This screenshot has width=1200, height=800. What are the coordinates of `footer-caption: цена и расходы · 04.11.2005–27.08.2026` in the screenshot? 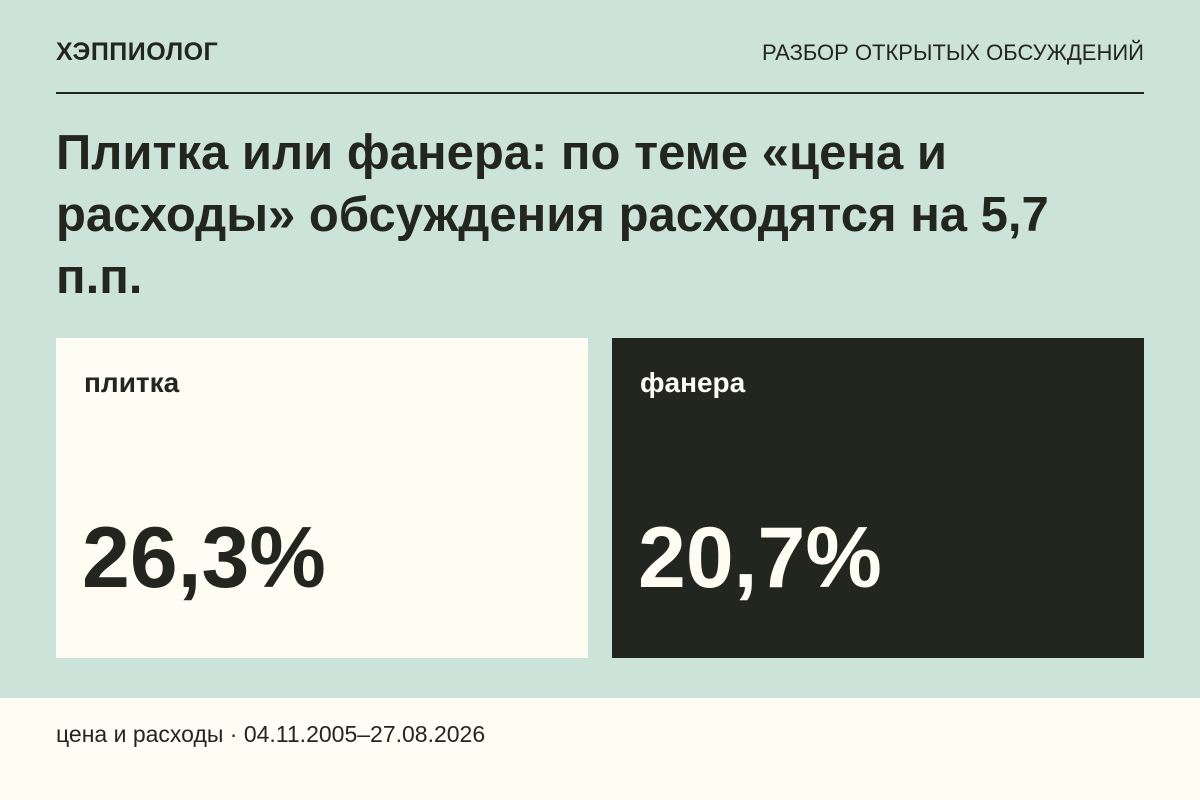 It's located at (271, 734).